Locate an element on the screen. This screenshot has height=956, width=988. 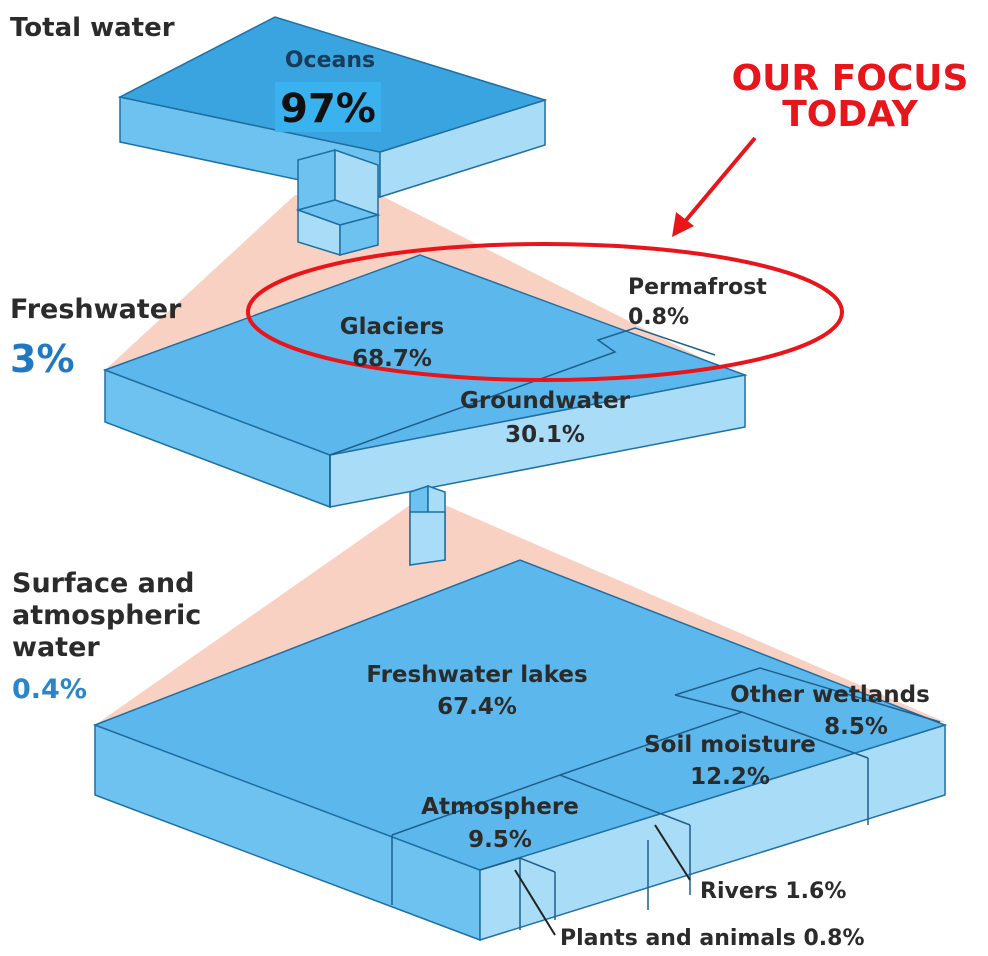
value-box is located at coordinates (328, 107).